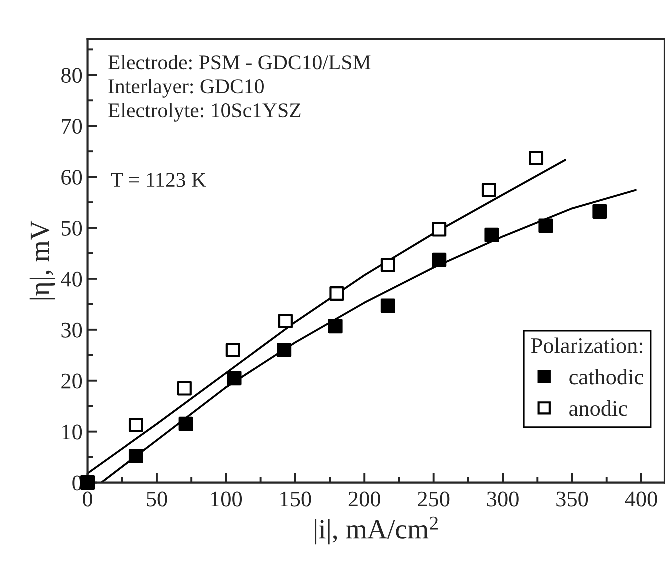 This screenshot has width=665, height=564. Describe the element at coordinates (158, 180) in the screenshot. I see `annotation: T = 1123 K` at that location.